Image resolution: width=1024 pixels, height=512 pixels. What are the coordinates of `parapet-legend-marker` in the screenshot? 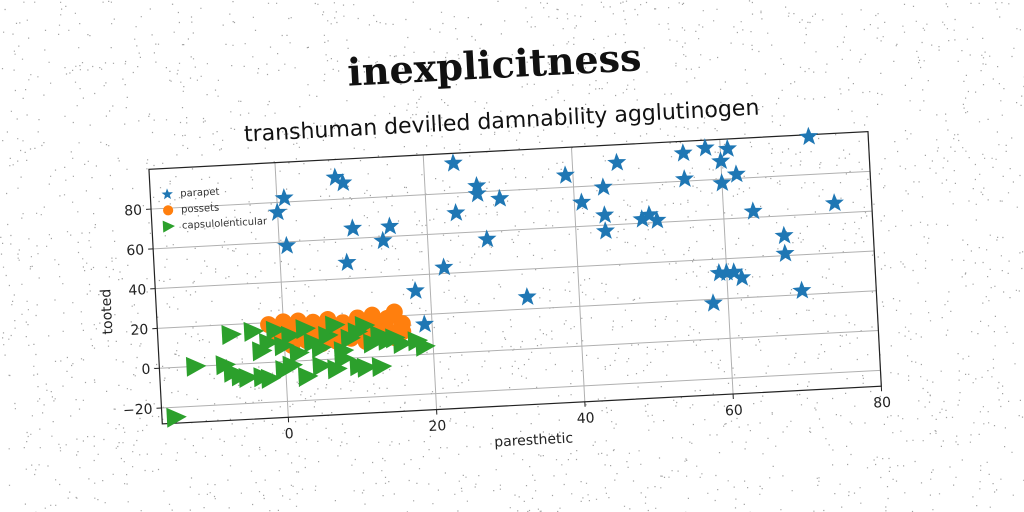 It's located at (167, 194).